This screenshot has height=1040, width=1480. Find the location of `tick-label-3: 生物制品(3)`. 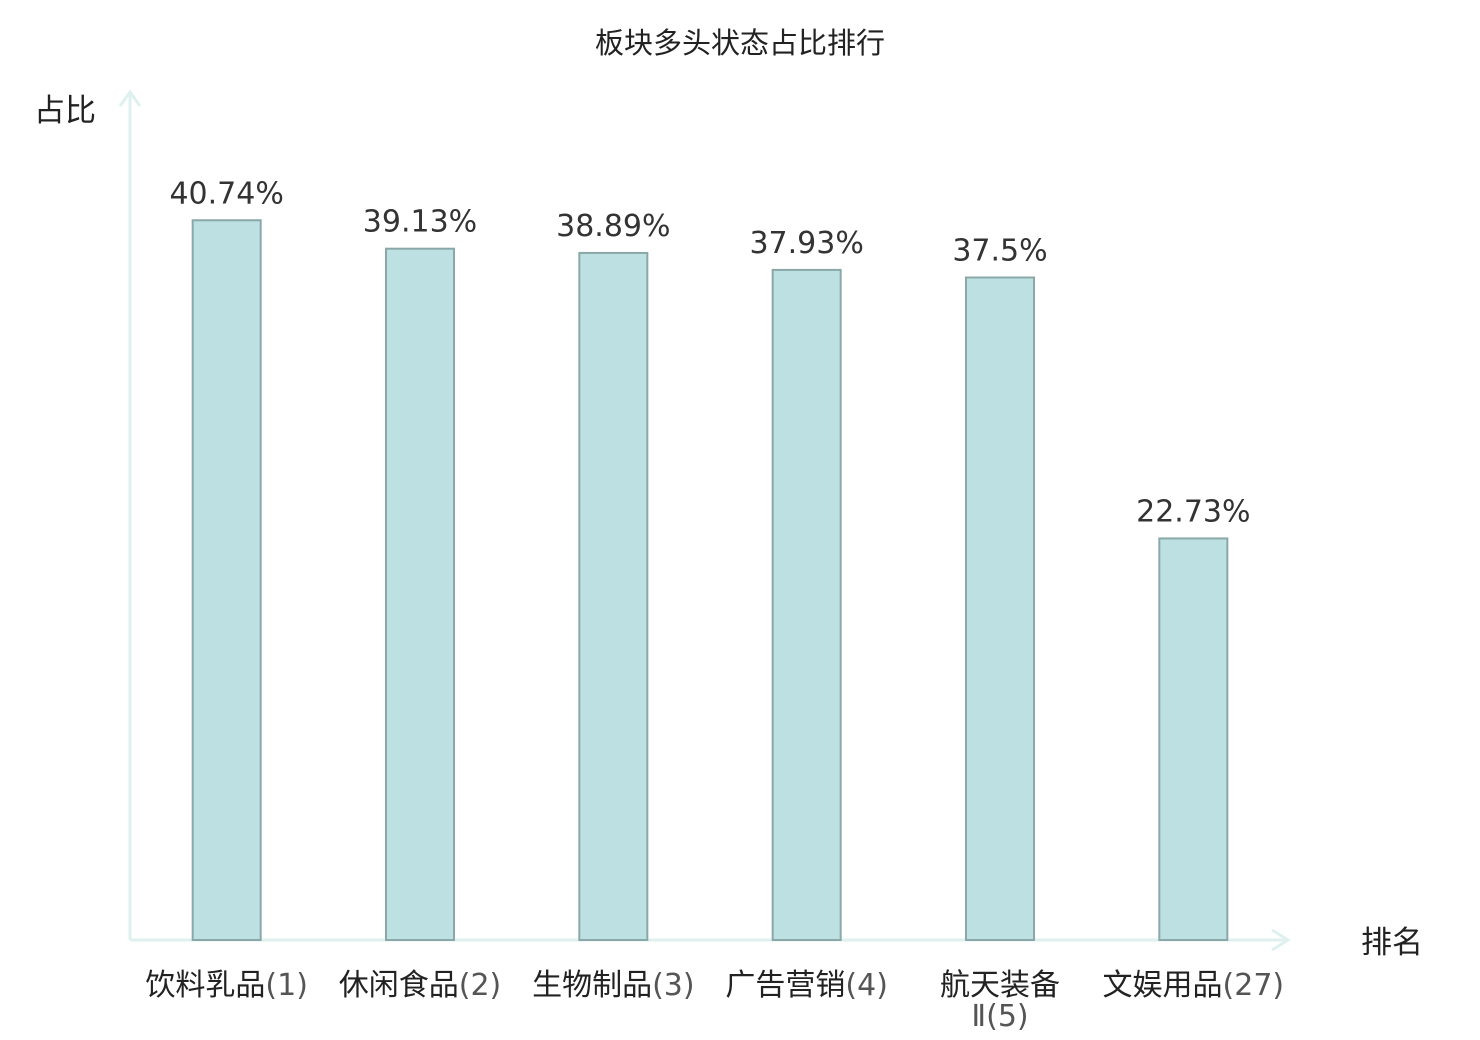

tick-label-3: 生物制品(3) is located at coordinates (613, 985).